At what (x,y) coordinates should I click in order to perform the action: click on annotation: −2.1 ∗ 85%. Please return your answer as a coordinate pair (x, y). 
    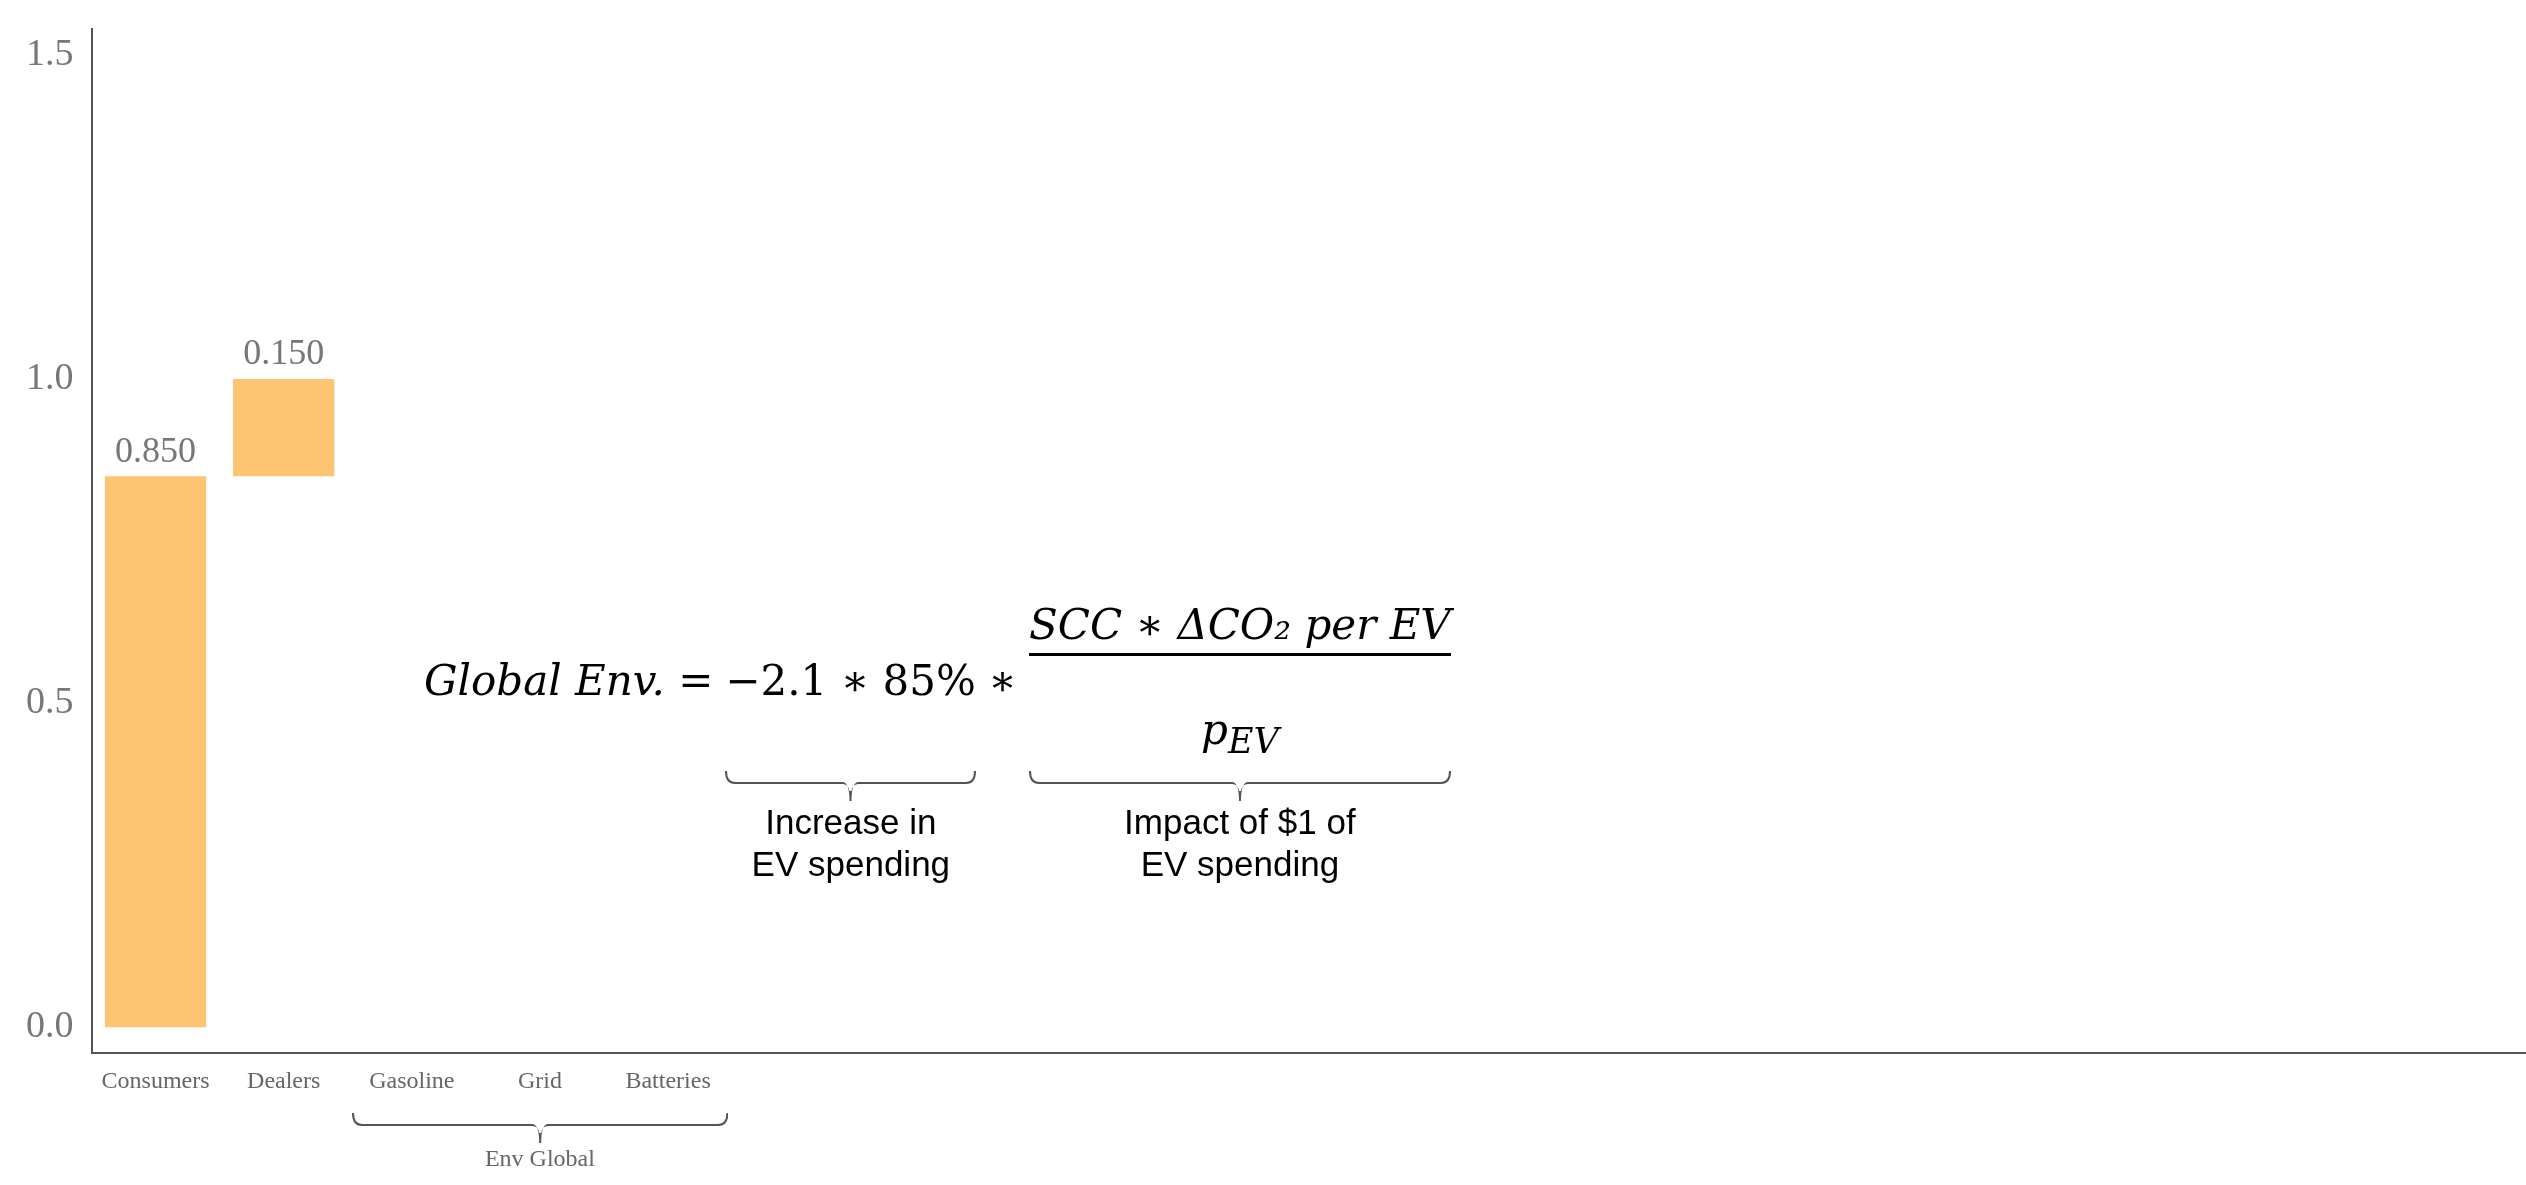
    Looking at the image, I should click on (851, 680).